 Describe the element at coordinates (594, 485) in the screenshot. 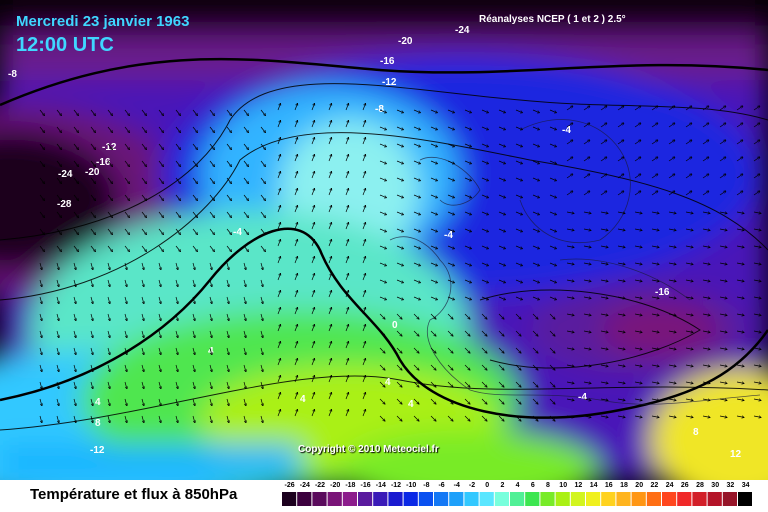

I see `scale-tick-label: 14` at that location.